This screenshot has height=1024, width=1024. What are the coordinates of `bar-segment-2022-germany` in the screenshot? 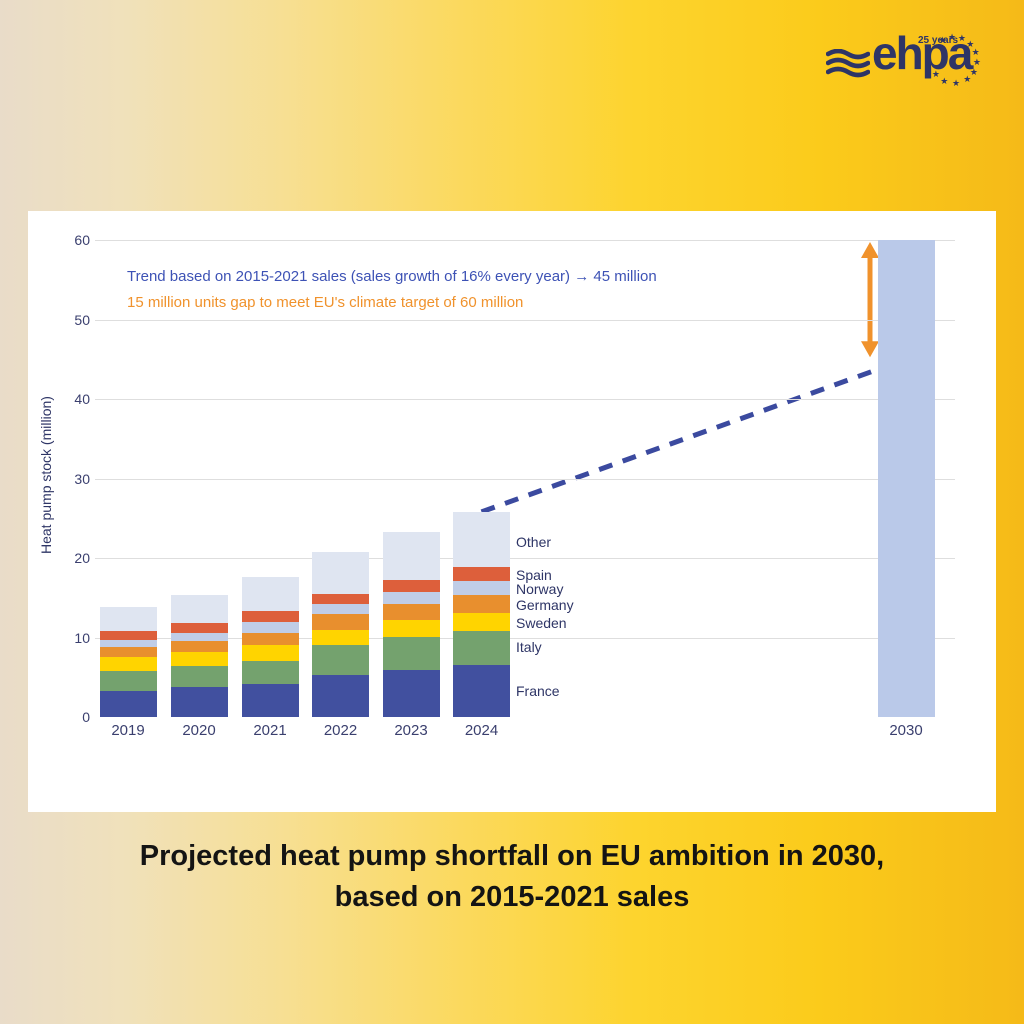 It's located at (340, 622).